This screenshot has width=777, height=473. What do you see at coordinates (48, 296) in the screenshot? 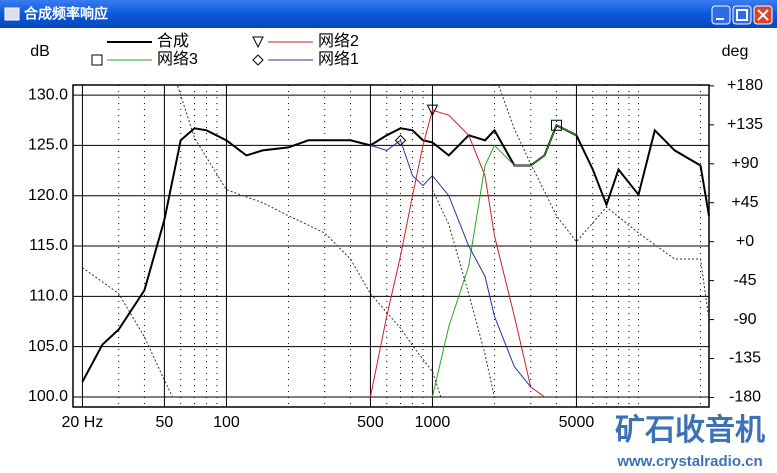
I see `y-tick-label: 110.0` at bounding box center [48, 296].